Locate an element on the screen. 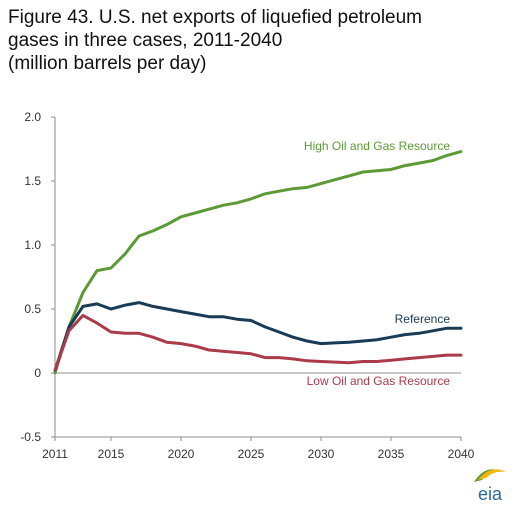  logo-swoosh-yellow is located at coordinates (492, 474).